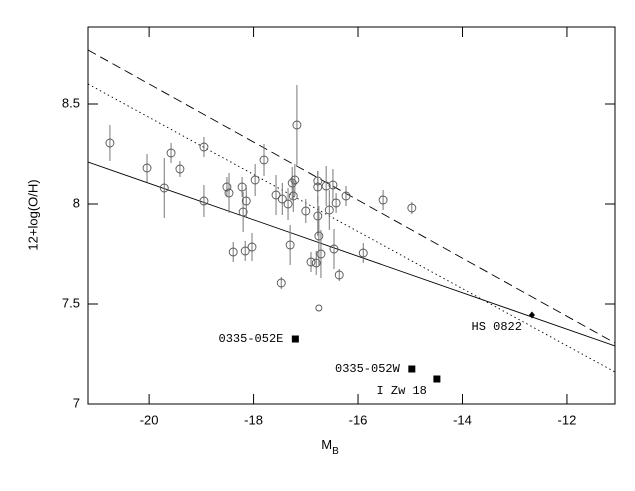  I want to click on x-label-sub: B, so click(335, 451).